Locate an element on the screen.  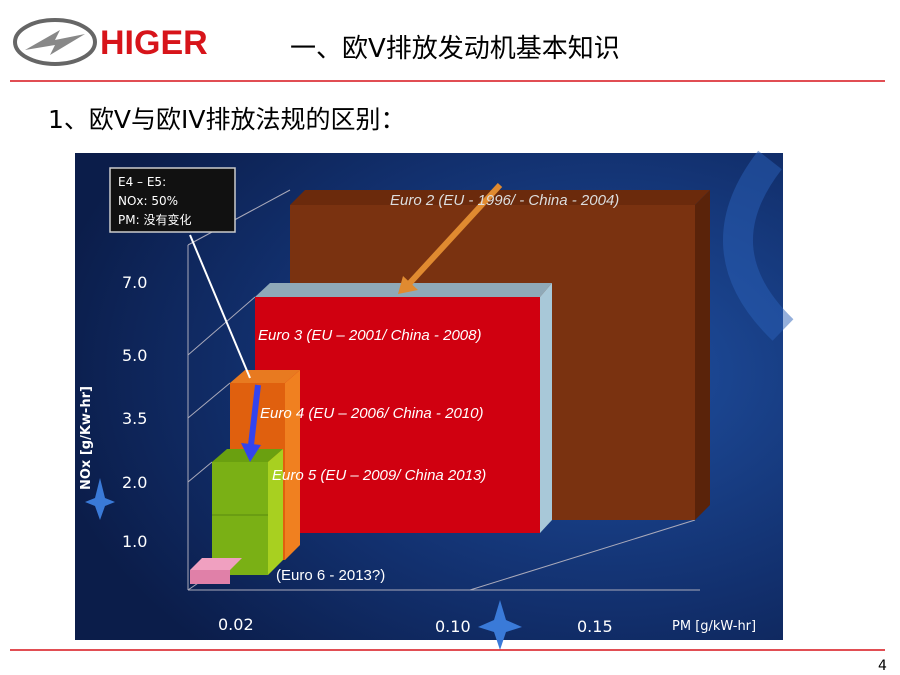
callout-text: NOx: 50% is located at coordinates (148, 201).